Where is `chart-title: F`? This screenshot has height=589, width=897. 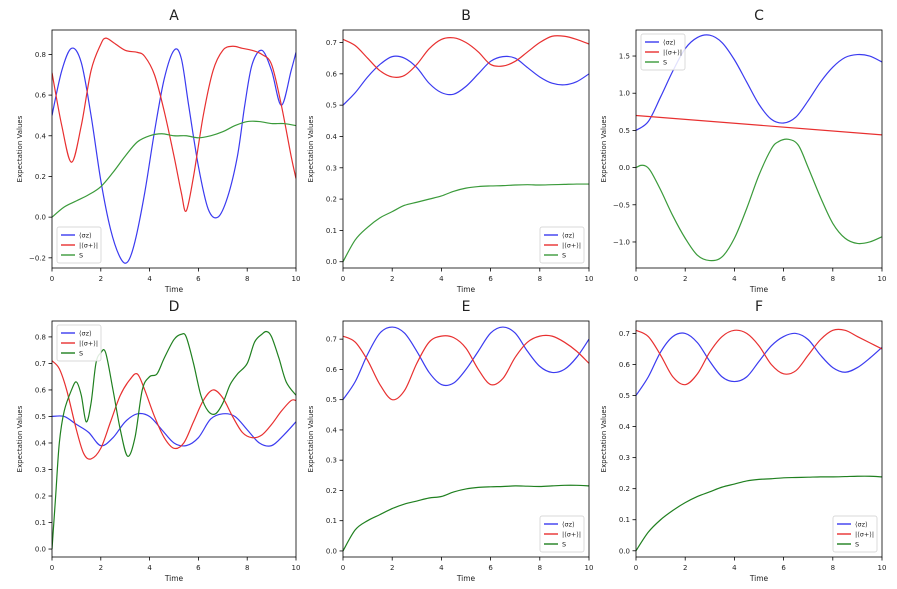
chart-title: F is located at coordinates (759, 307).